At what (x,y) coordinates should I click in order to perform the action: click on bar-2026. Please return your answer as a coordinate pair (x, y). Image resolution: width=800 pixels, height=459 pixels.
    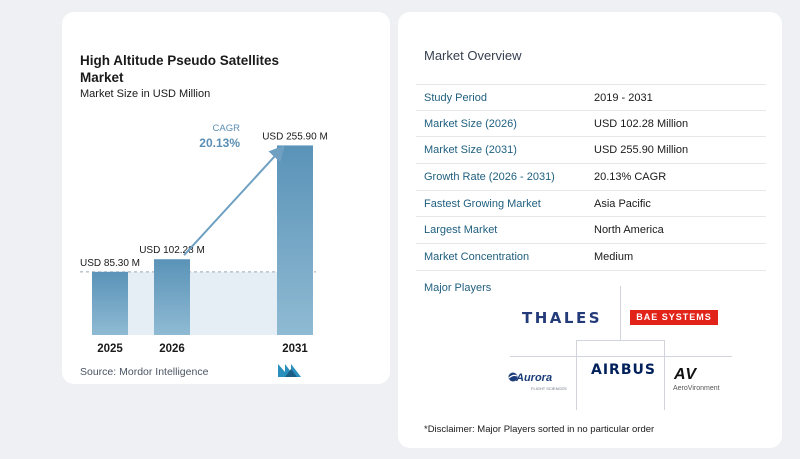
    Looking at the image, I should click on (172, 297).